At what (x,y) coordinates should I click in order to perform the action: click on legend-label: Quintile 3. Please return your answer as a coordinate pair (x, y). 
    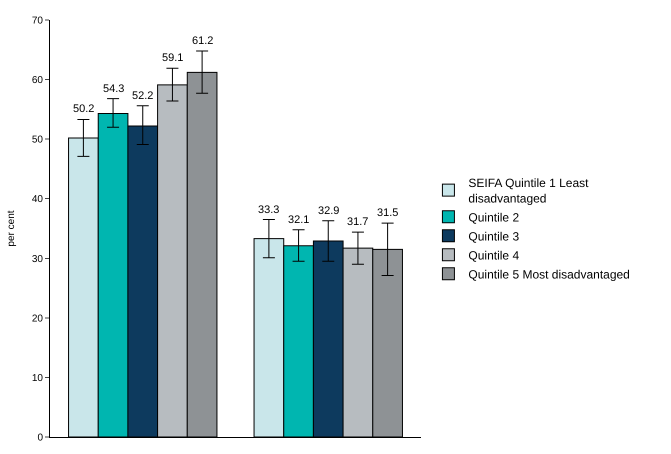
    Looking at the image, I should click on (494, 236).